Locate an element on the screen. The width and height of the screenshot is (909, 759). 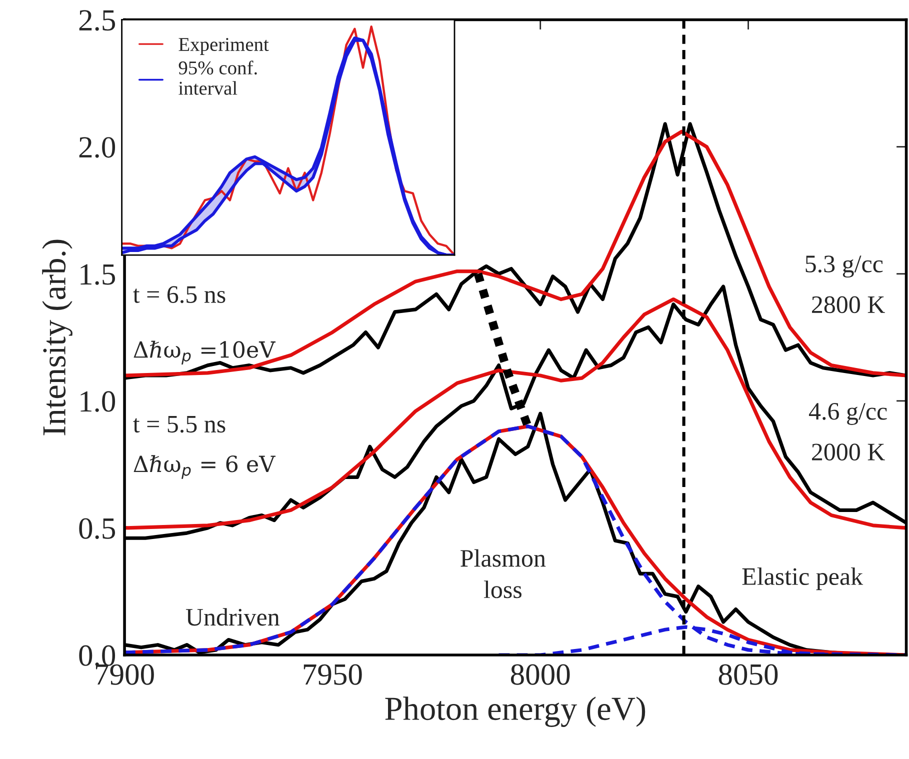
x-axis-title: Photon energy (eV) is located at coordinates (515, 711).